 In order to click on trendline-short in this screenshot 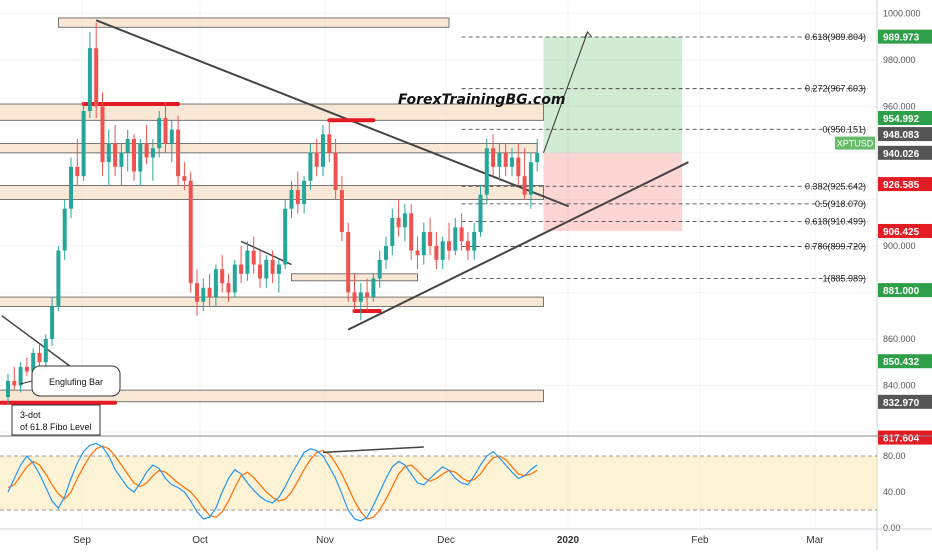, I will do `click(266, 253)`.